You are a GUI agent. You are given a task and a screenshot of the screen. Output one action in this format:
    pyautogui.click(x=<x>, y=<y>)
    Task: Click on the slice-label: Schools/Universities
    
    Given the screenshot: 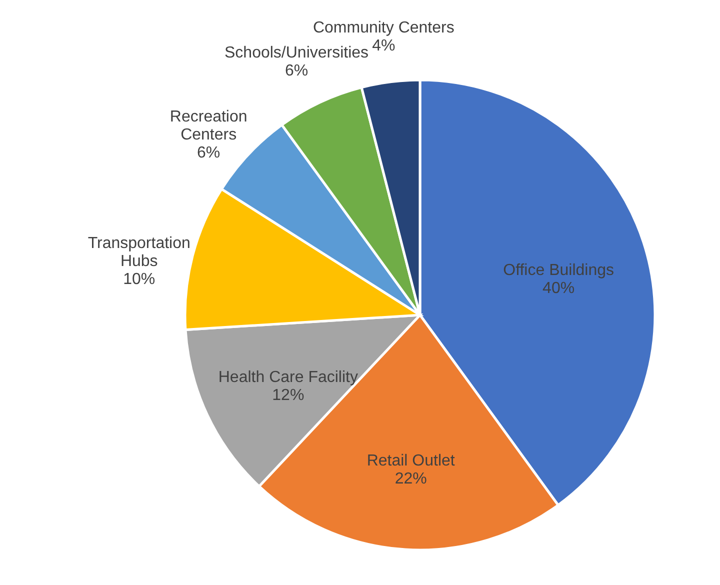 What is the action you would take?
    pyautogui.click(x=296, y=53)
    